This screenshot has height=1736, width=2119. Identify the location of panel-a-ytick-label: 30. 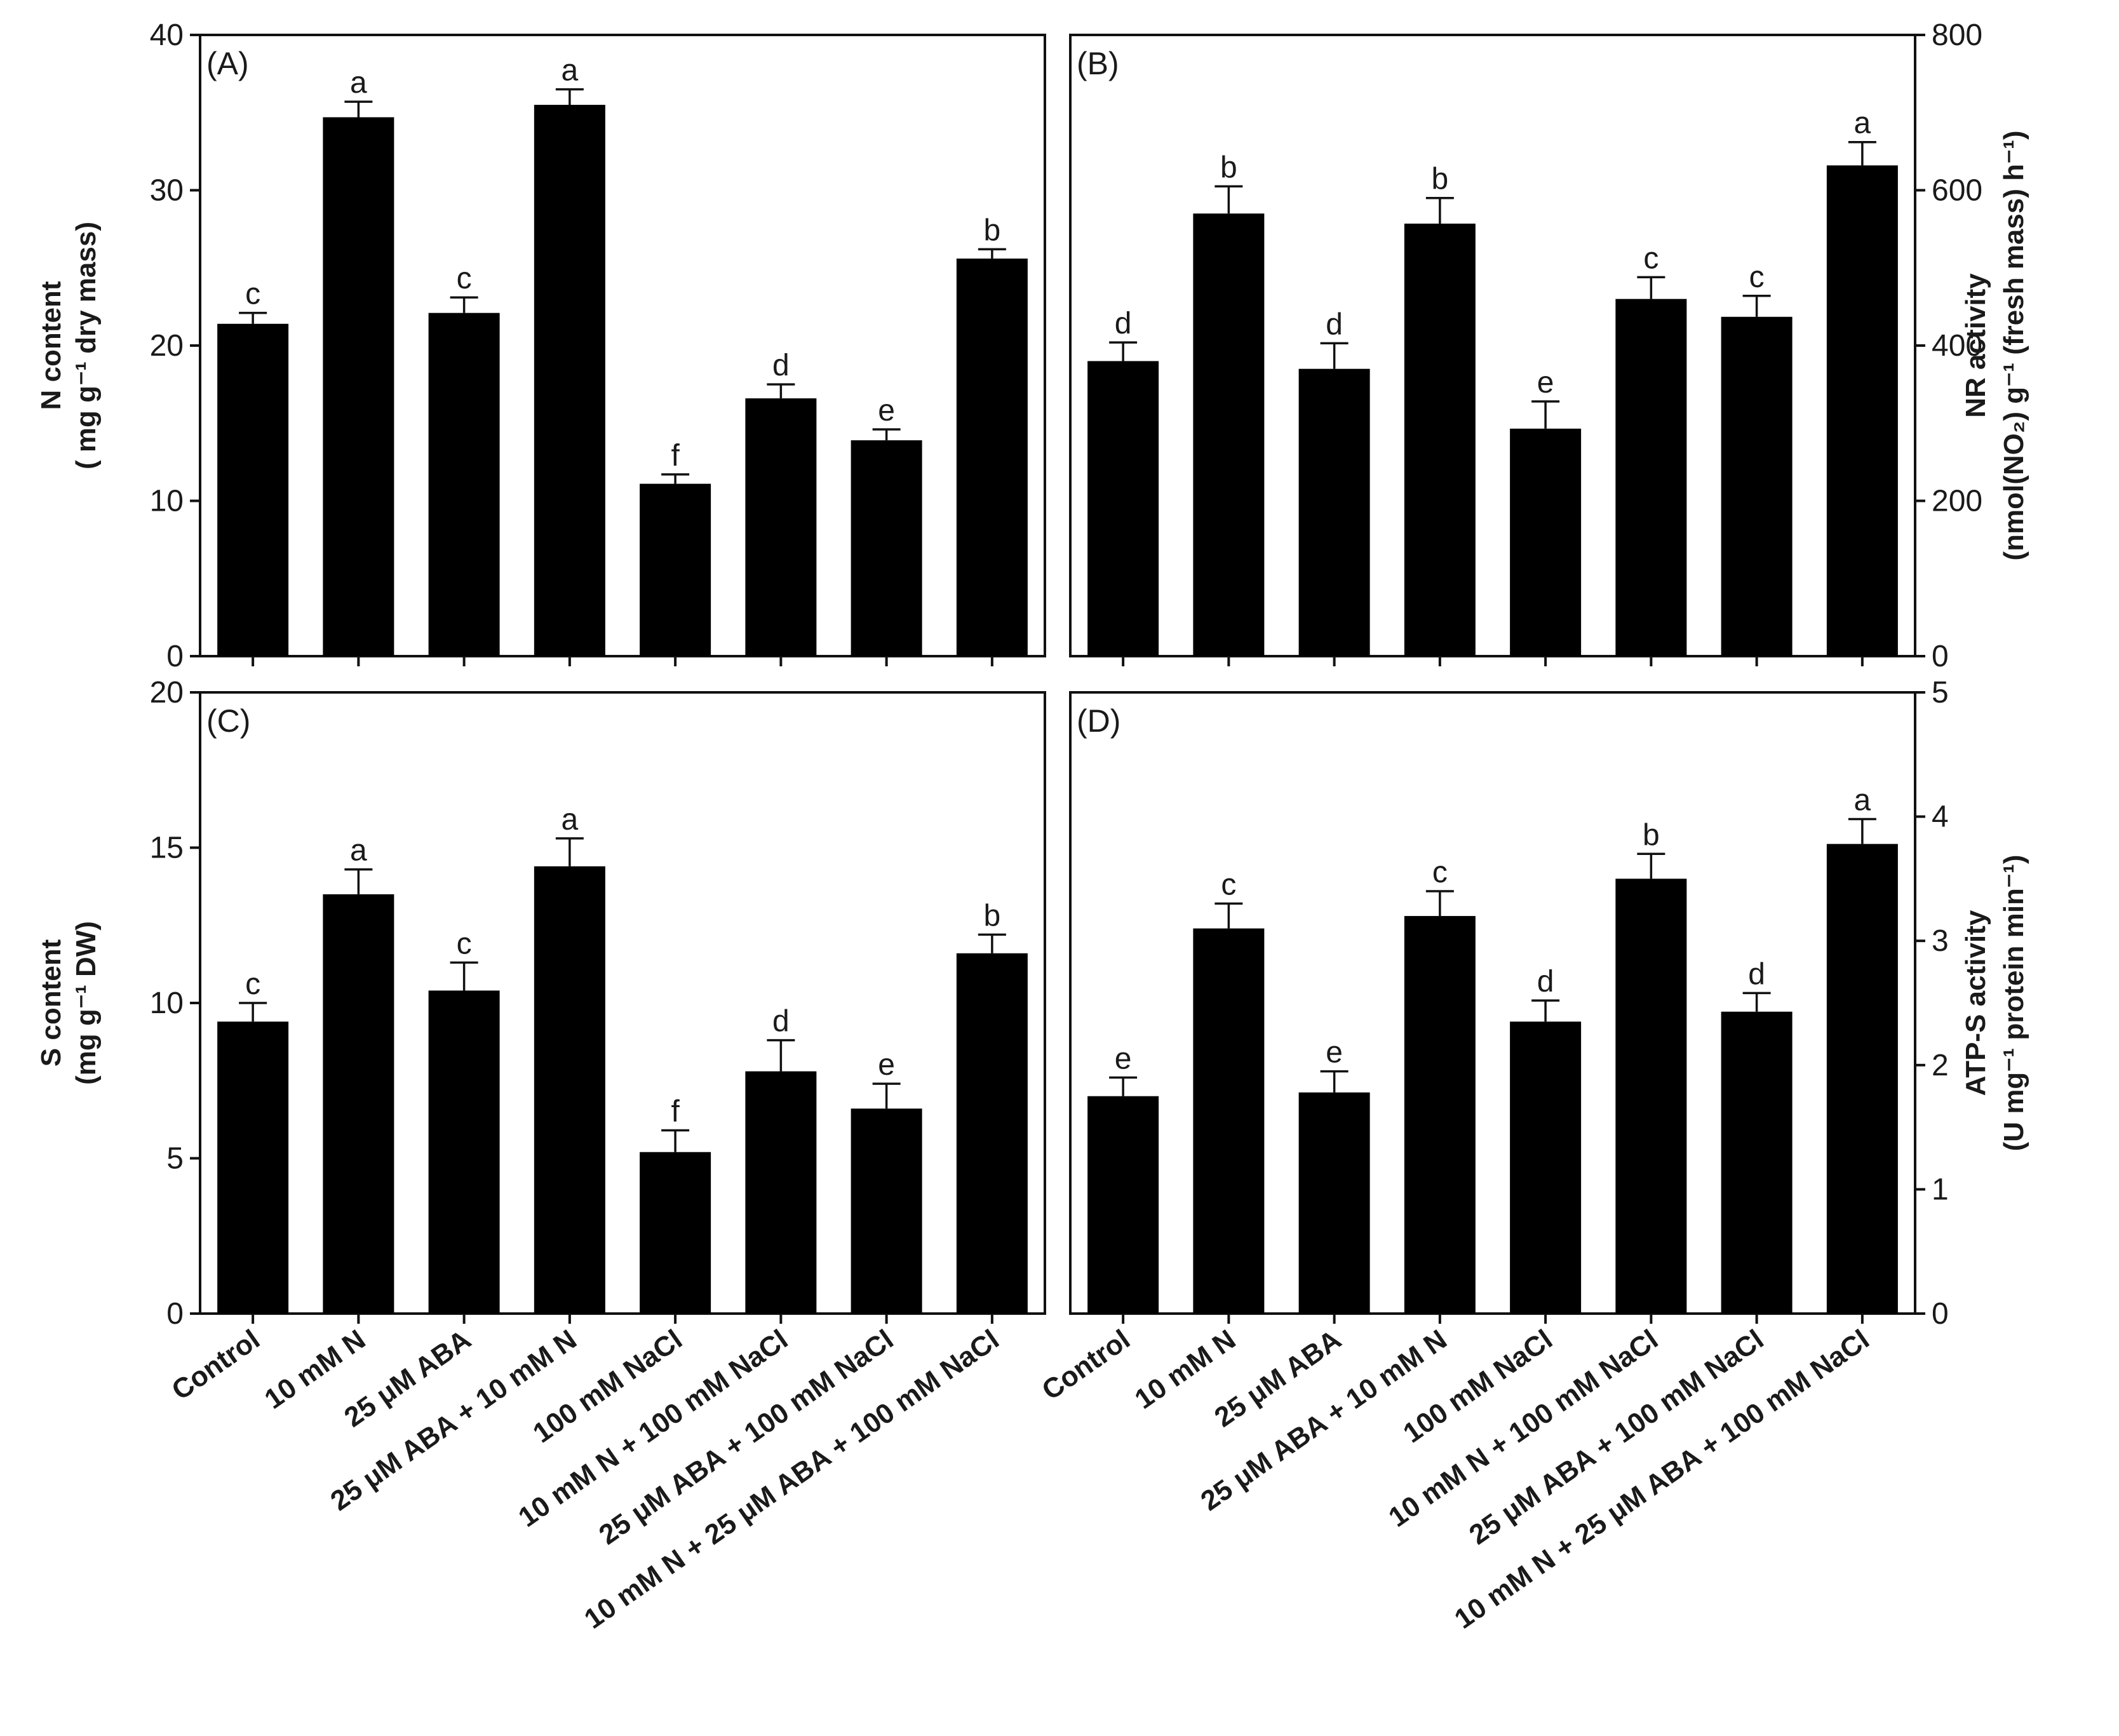
(167, 191).